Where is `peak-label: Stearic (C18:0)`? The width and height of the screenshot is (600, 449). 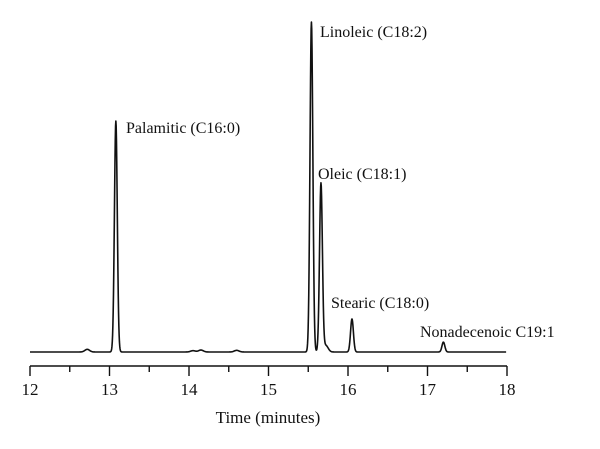
peak-label: Stearic (C18:0) is located at coordinates (380, 303).